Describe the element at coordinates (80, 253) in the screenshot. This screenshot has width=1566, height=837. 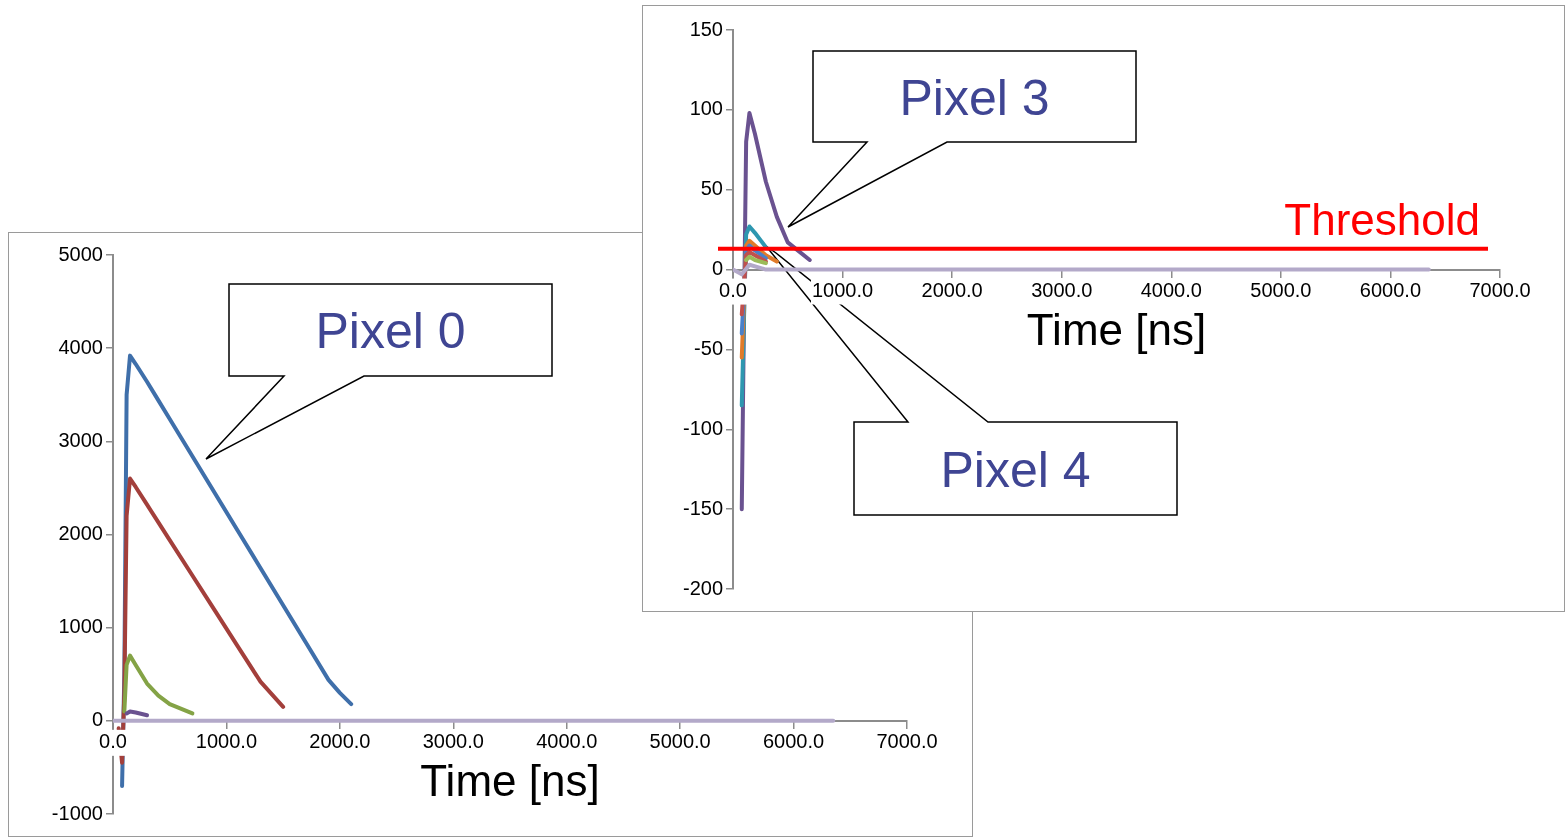
I see `y-tick-label: 5000` at that location.